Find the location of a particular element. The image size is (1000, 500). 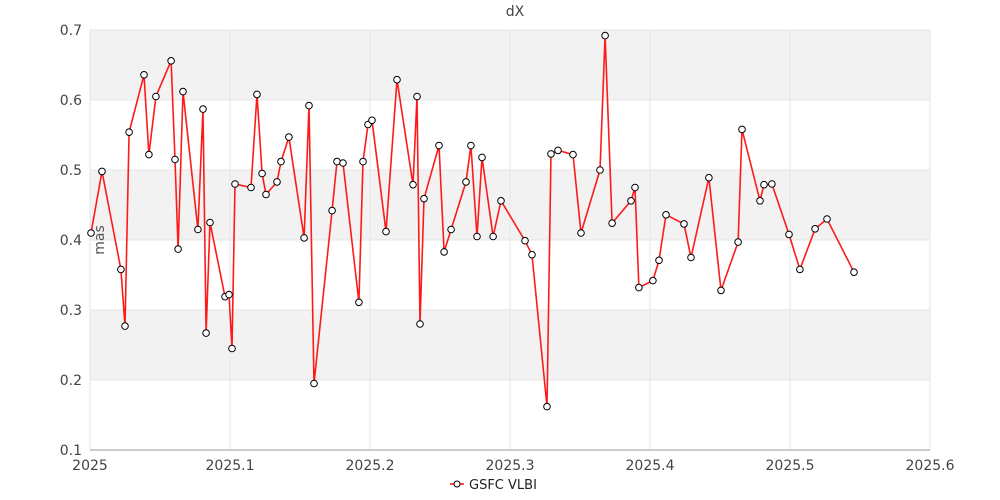

y-tick-label: 0.6 is located at coordinates (71, 101).